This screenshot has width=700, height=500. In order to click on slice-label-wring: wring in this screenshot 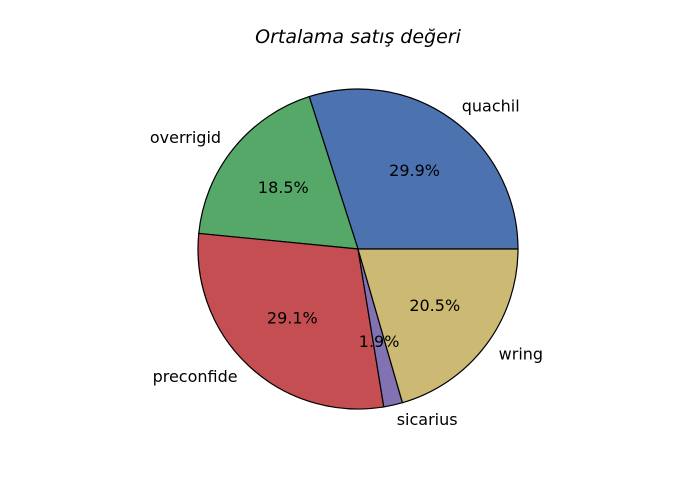, I will do `click(521, 353)`.